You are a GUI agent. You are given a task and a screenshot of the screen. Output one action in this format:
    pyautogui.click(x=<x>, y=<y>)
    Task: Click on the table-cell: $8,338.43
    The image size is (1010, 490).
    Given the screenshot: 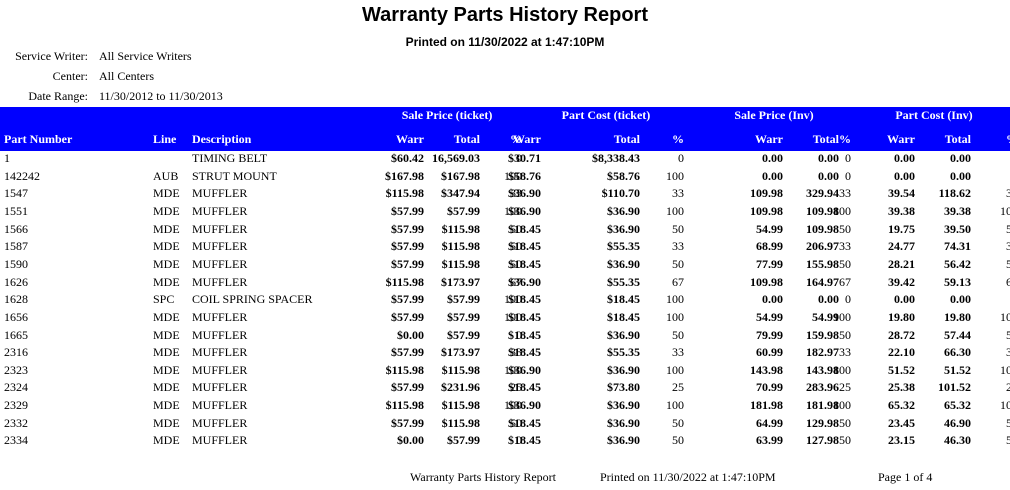 What is the action you would take?
    pyautogui.click(x=616, y=158)
    